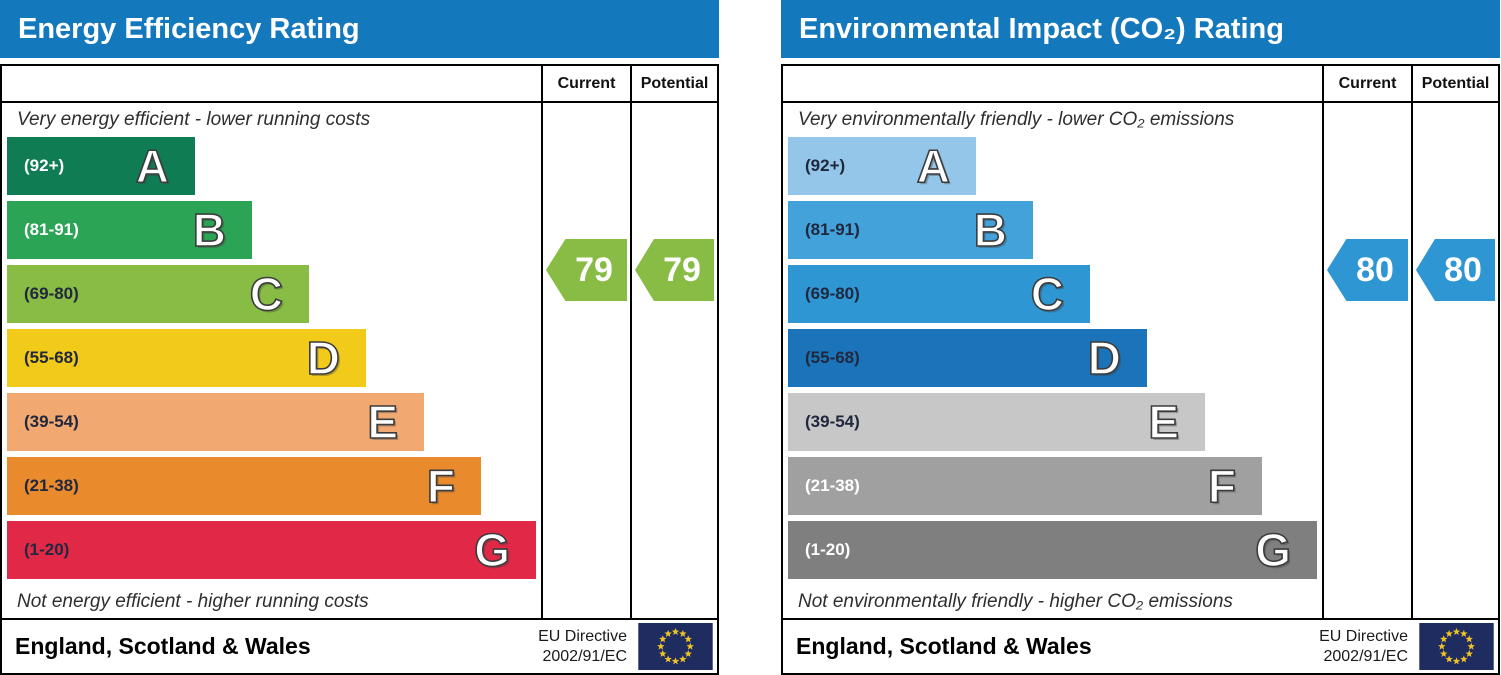  I want to click on environmental-current-rating-value: 80, so click(1375, 269).